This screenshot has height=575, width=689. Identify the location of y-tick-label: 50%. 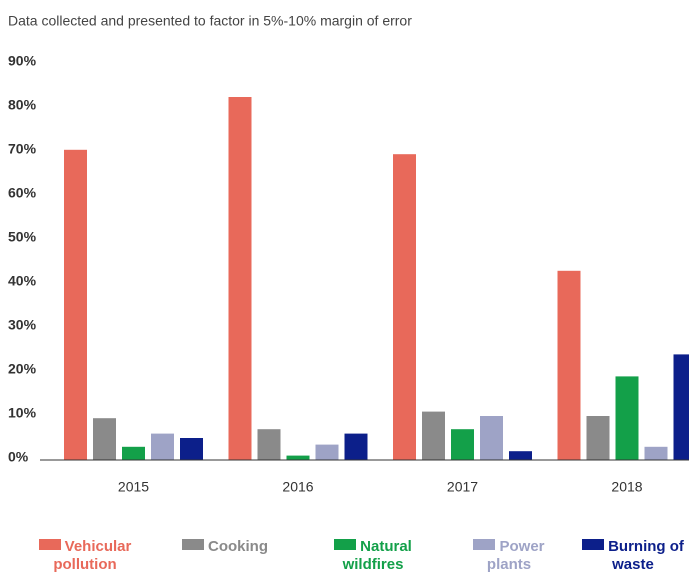
(22, 237).